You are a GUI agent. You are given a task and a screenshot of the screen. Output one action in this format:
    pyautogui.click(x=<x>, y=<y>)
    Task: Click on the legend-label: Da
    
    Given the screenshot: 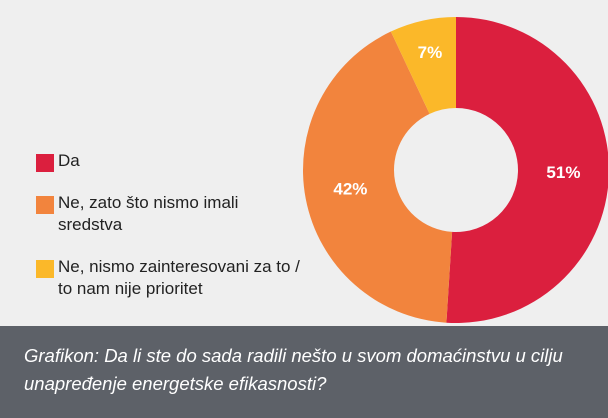 What is the action you would take?
    pyautogui.click(x=69, y=160)
    